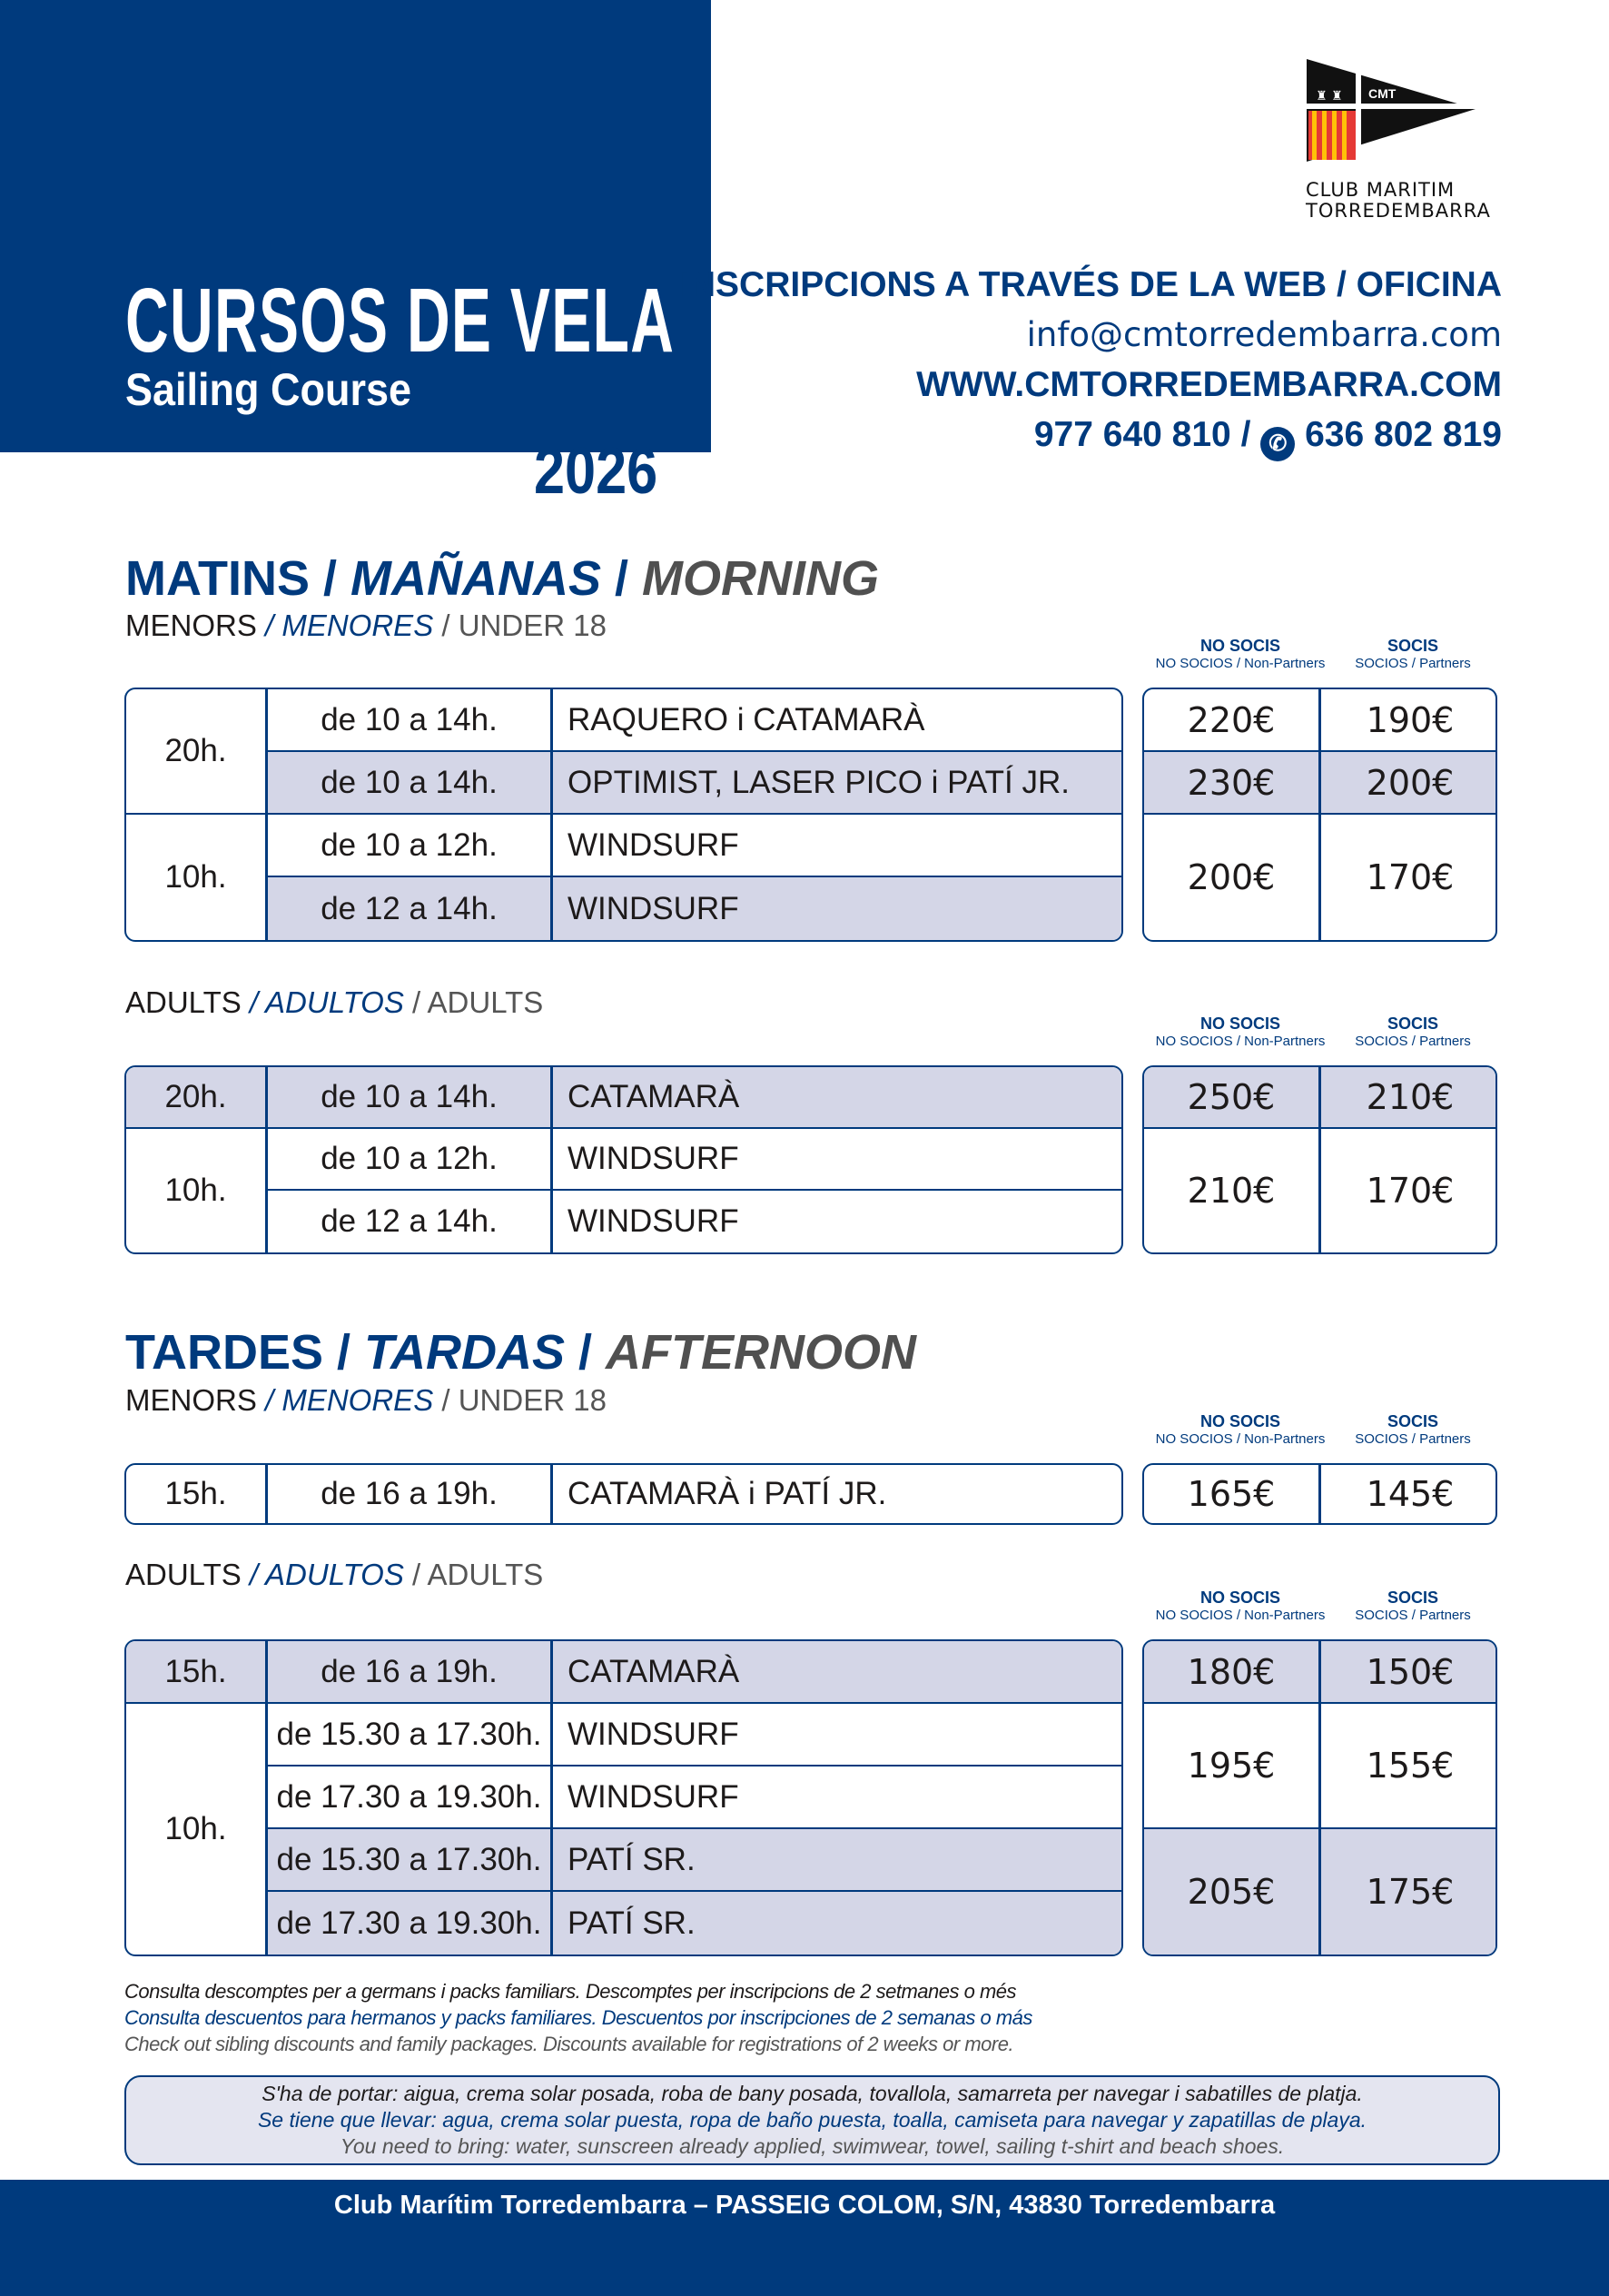 The image size is (1609, 2296). Describe the element at coordinates (727, 1493) in the screenshot. I see `course-name: CATAMARÀ i PATÍ JR.` at that location.